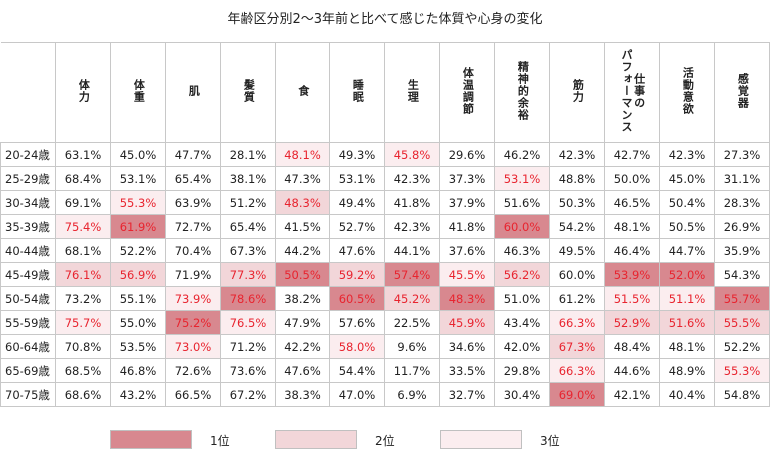  I want to click on table-cell: 54.2%, so click(577, 226).